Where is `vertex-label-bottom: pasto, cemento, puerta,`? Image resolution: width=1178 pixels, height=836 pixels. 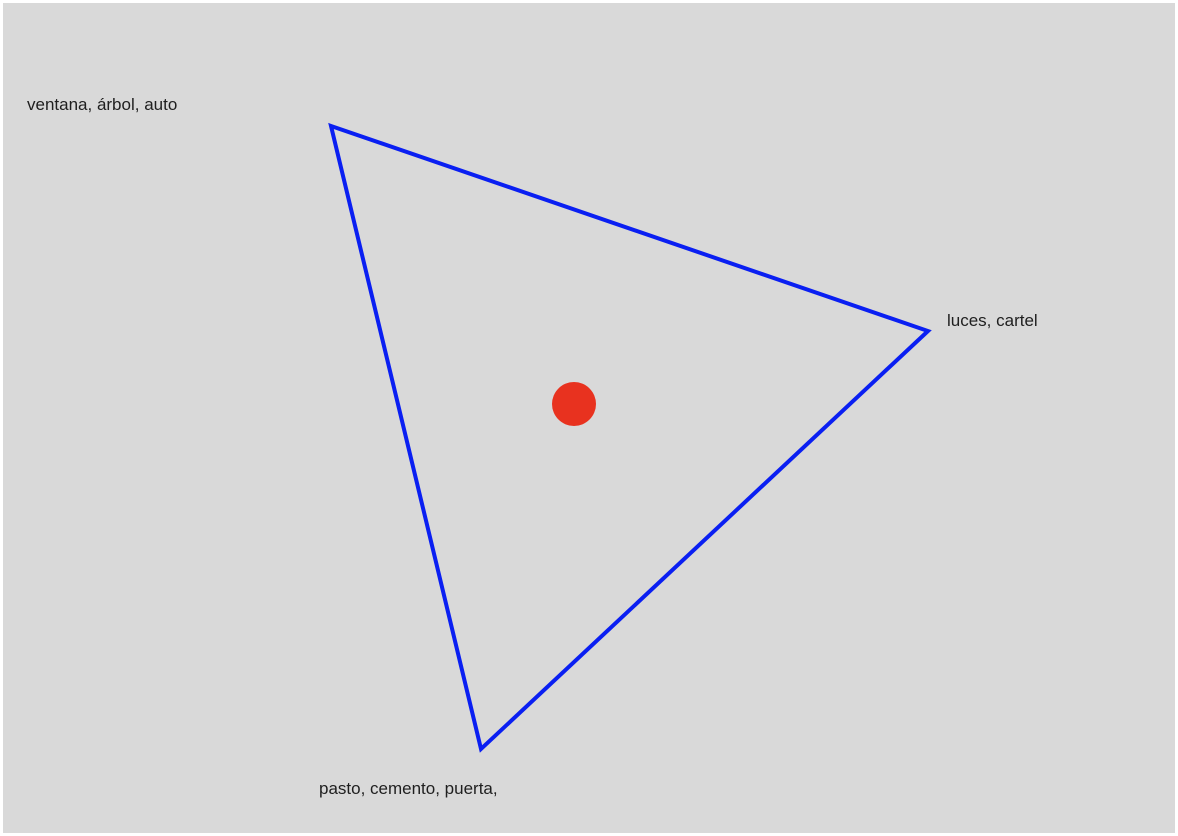
vertex-label-bottom: pasto, cemento, puerta, is located at coordinates (408, 788).